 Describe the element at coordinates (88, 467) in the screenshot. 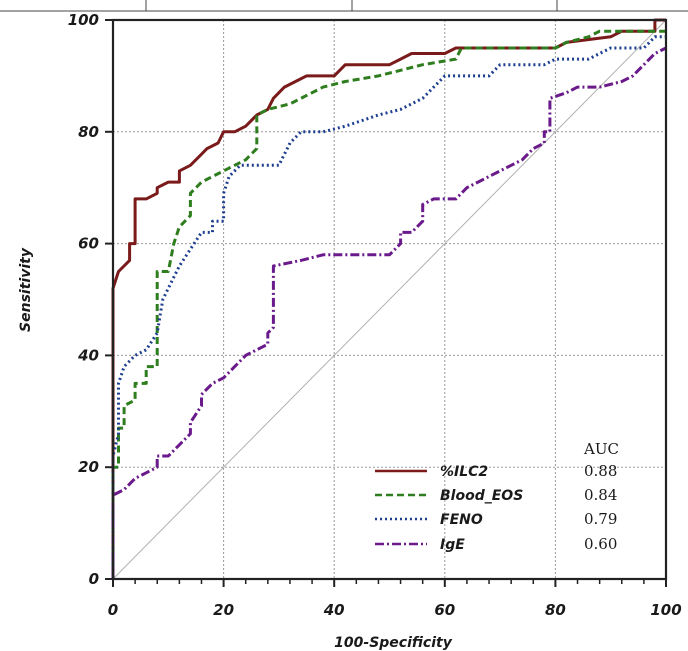

I see `y-tick-label-1: 20` at that location.